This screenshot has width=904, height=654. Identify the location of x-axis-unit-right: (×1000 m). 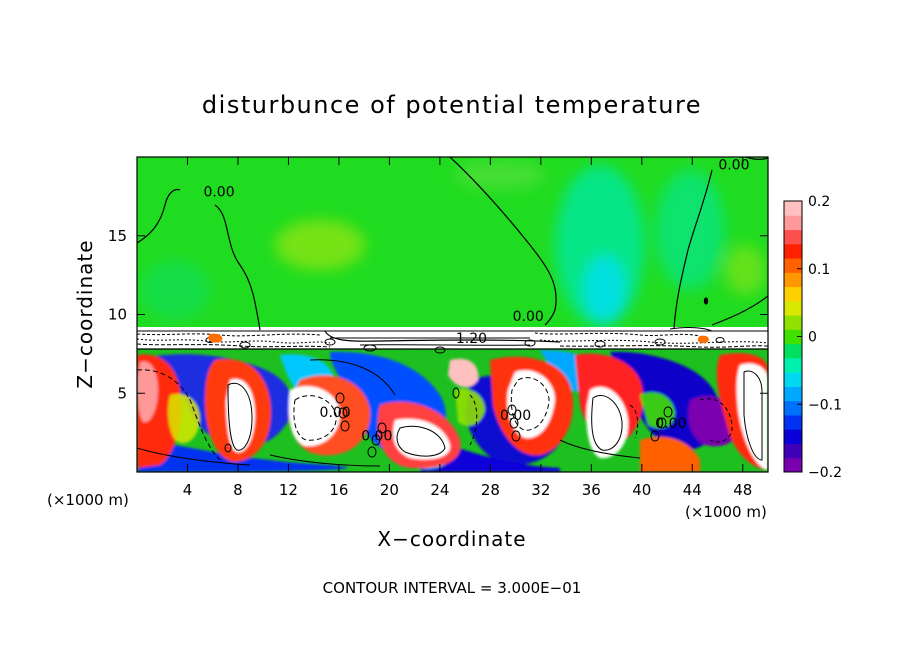
(726, 512).